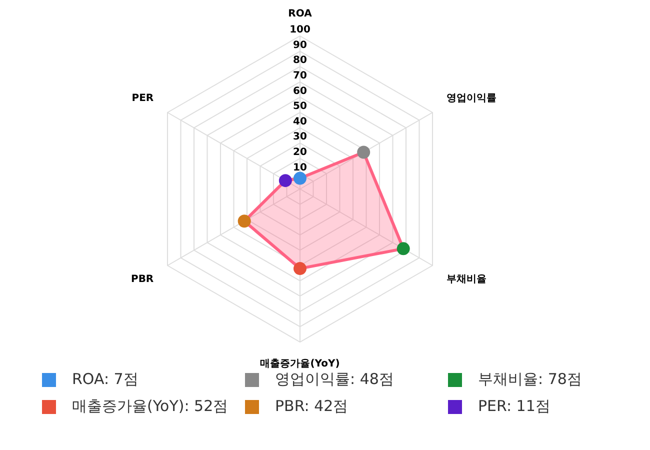 The image size is (650, 450). Describe the element at coordinates (150, 406) in the screenshot. I see `text: 매출증가율(YoY): 52점` at that location.